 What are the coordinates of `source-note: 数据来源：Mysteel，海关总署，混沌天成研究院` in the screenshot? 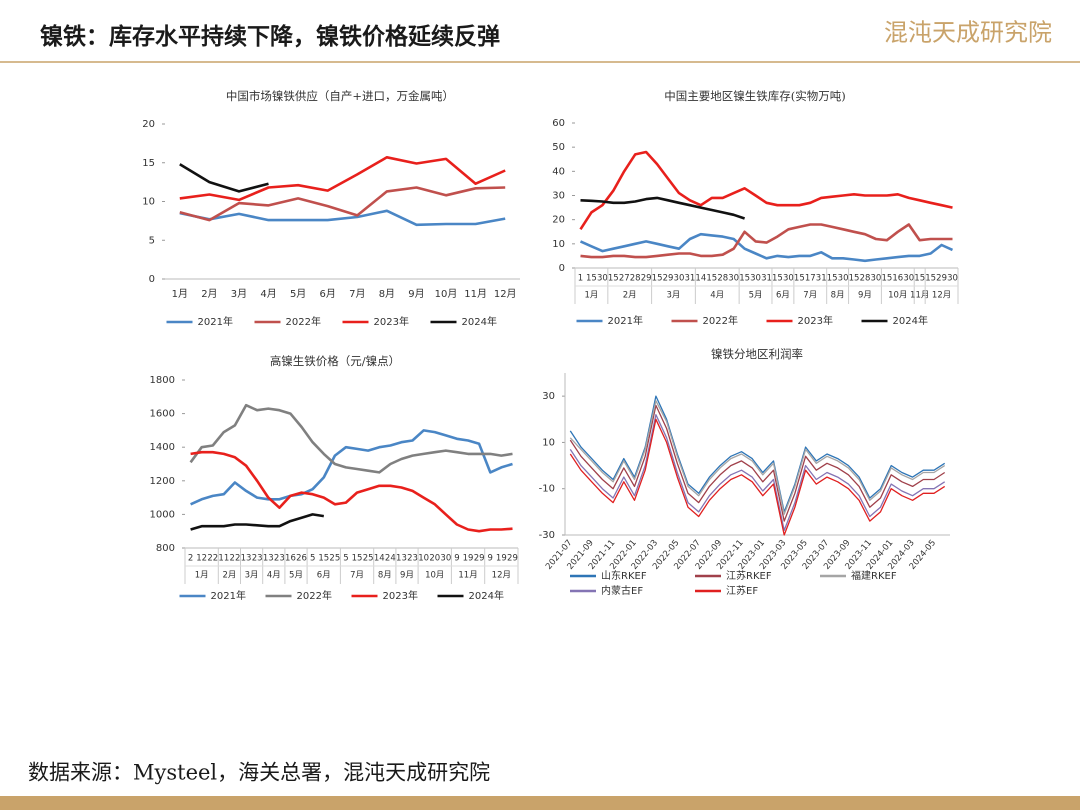 It's located at (259, 773).